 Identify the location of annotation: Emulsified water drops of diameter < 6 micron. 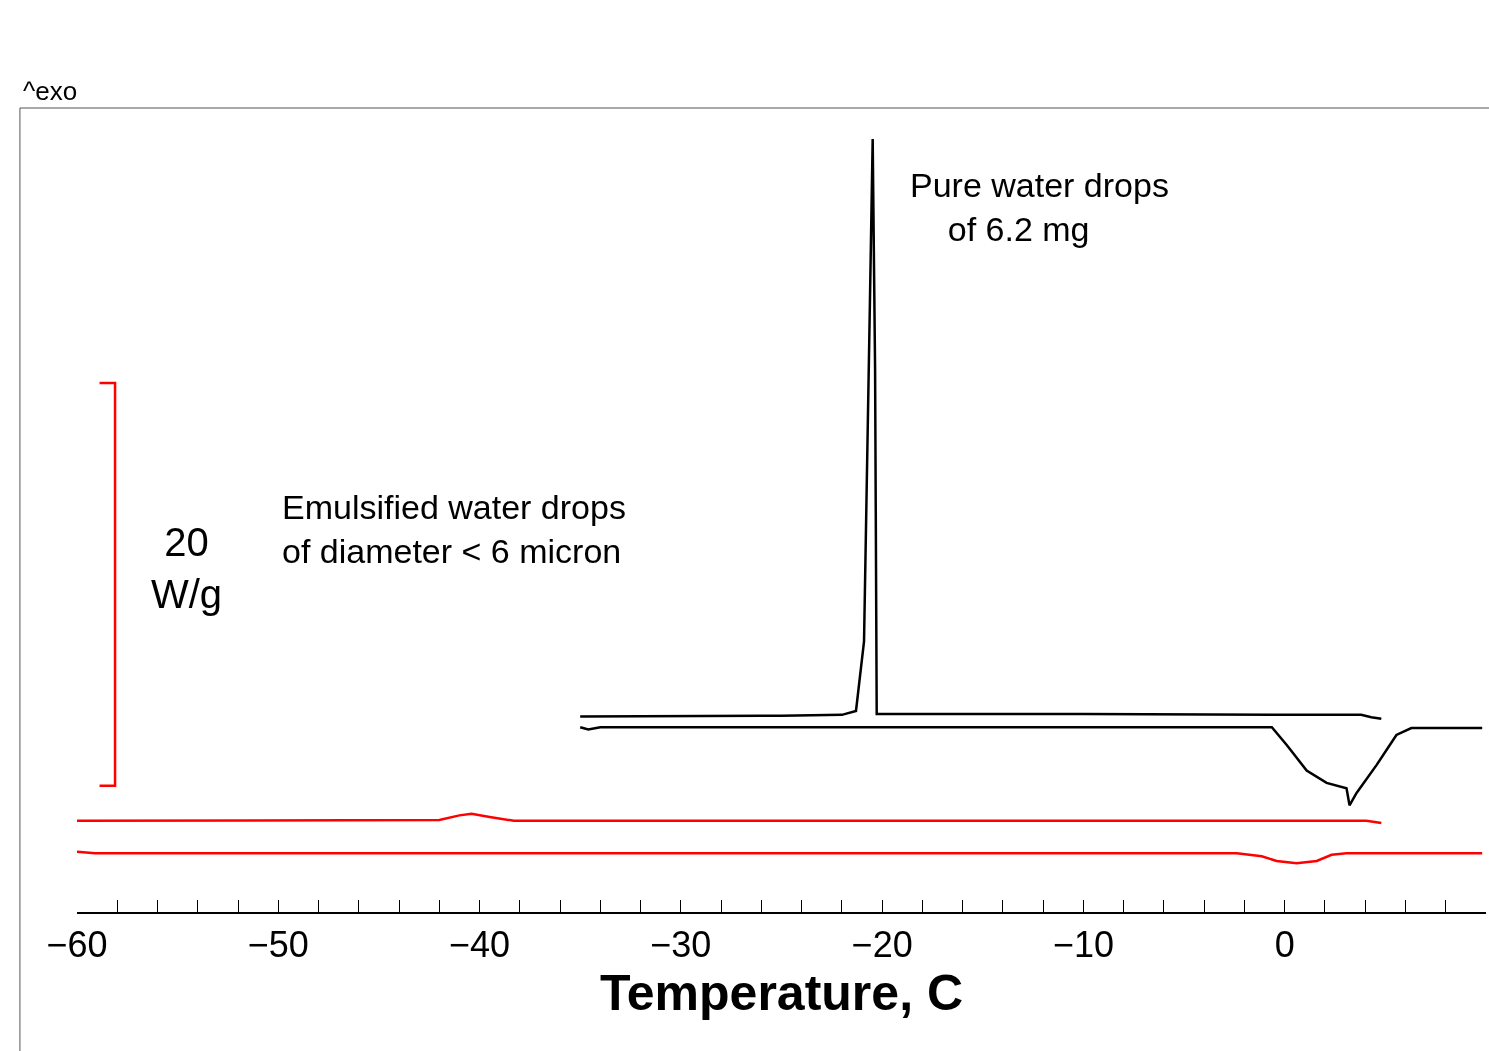
(454, 529).